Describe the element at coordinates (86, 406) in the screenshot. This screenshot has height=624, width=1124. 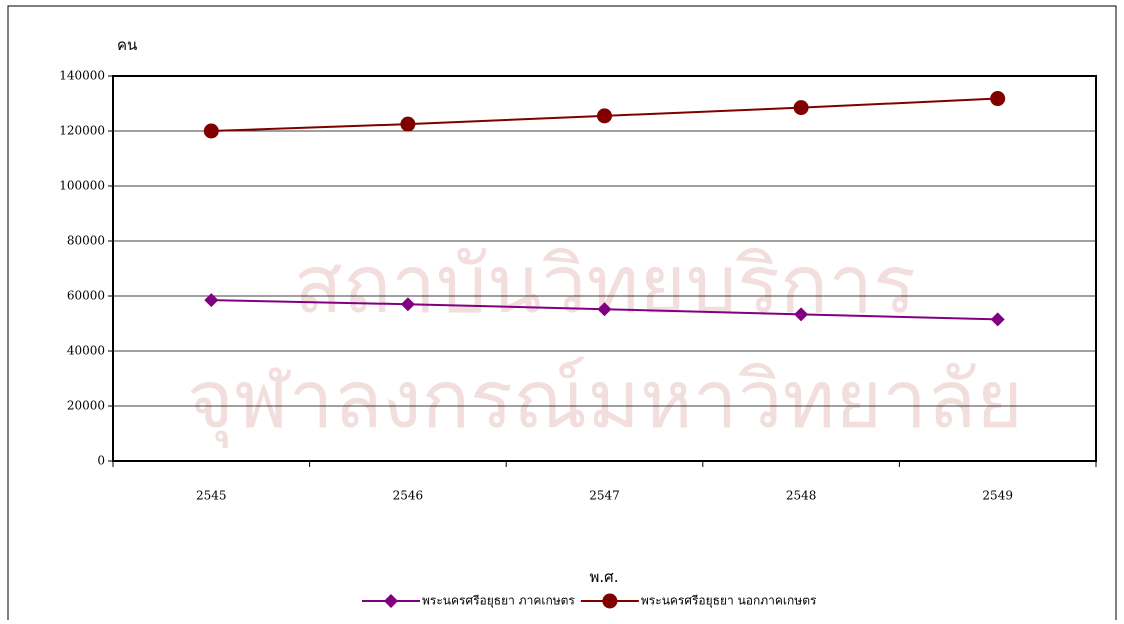
I see `y-tick-label: 20000` at that location.